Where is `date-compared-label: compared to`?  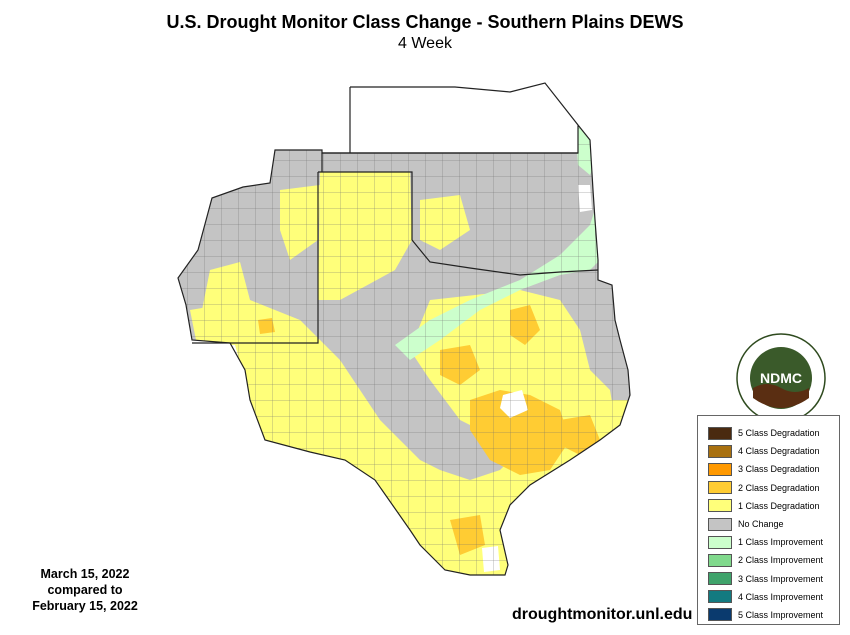
date-compared-label: compared to is located at coordinates (85, 590).